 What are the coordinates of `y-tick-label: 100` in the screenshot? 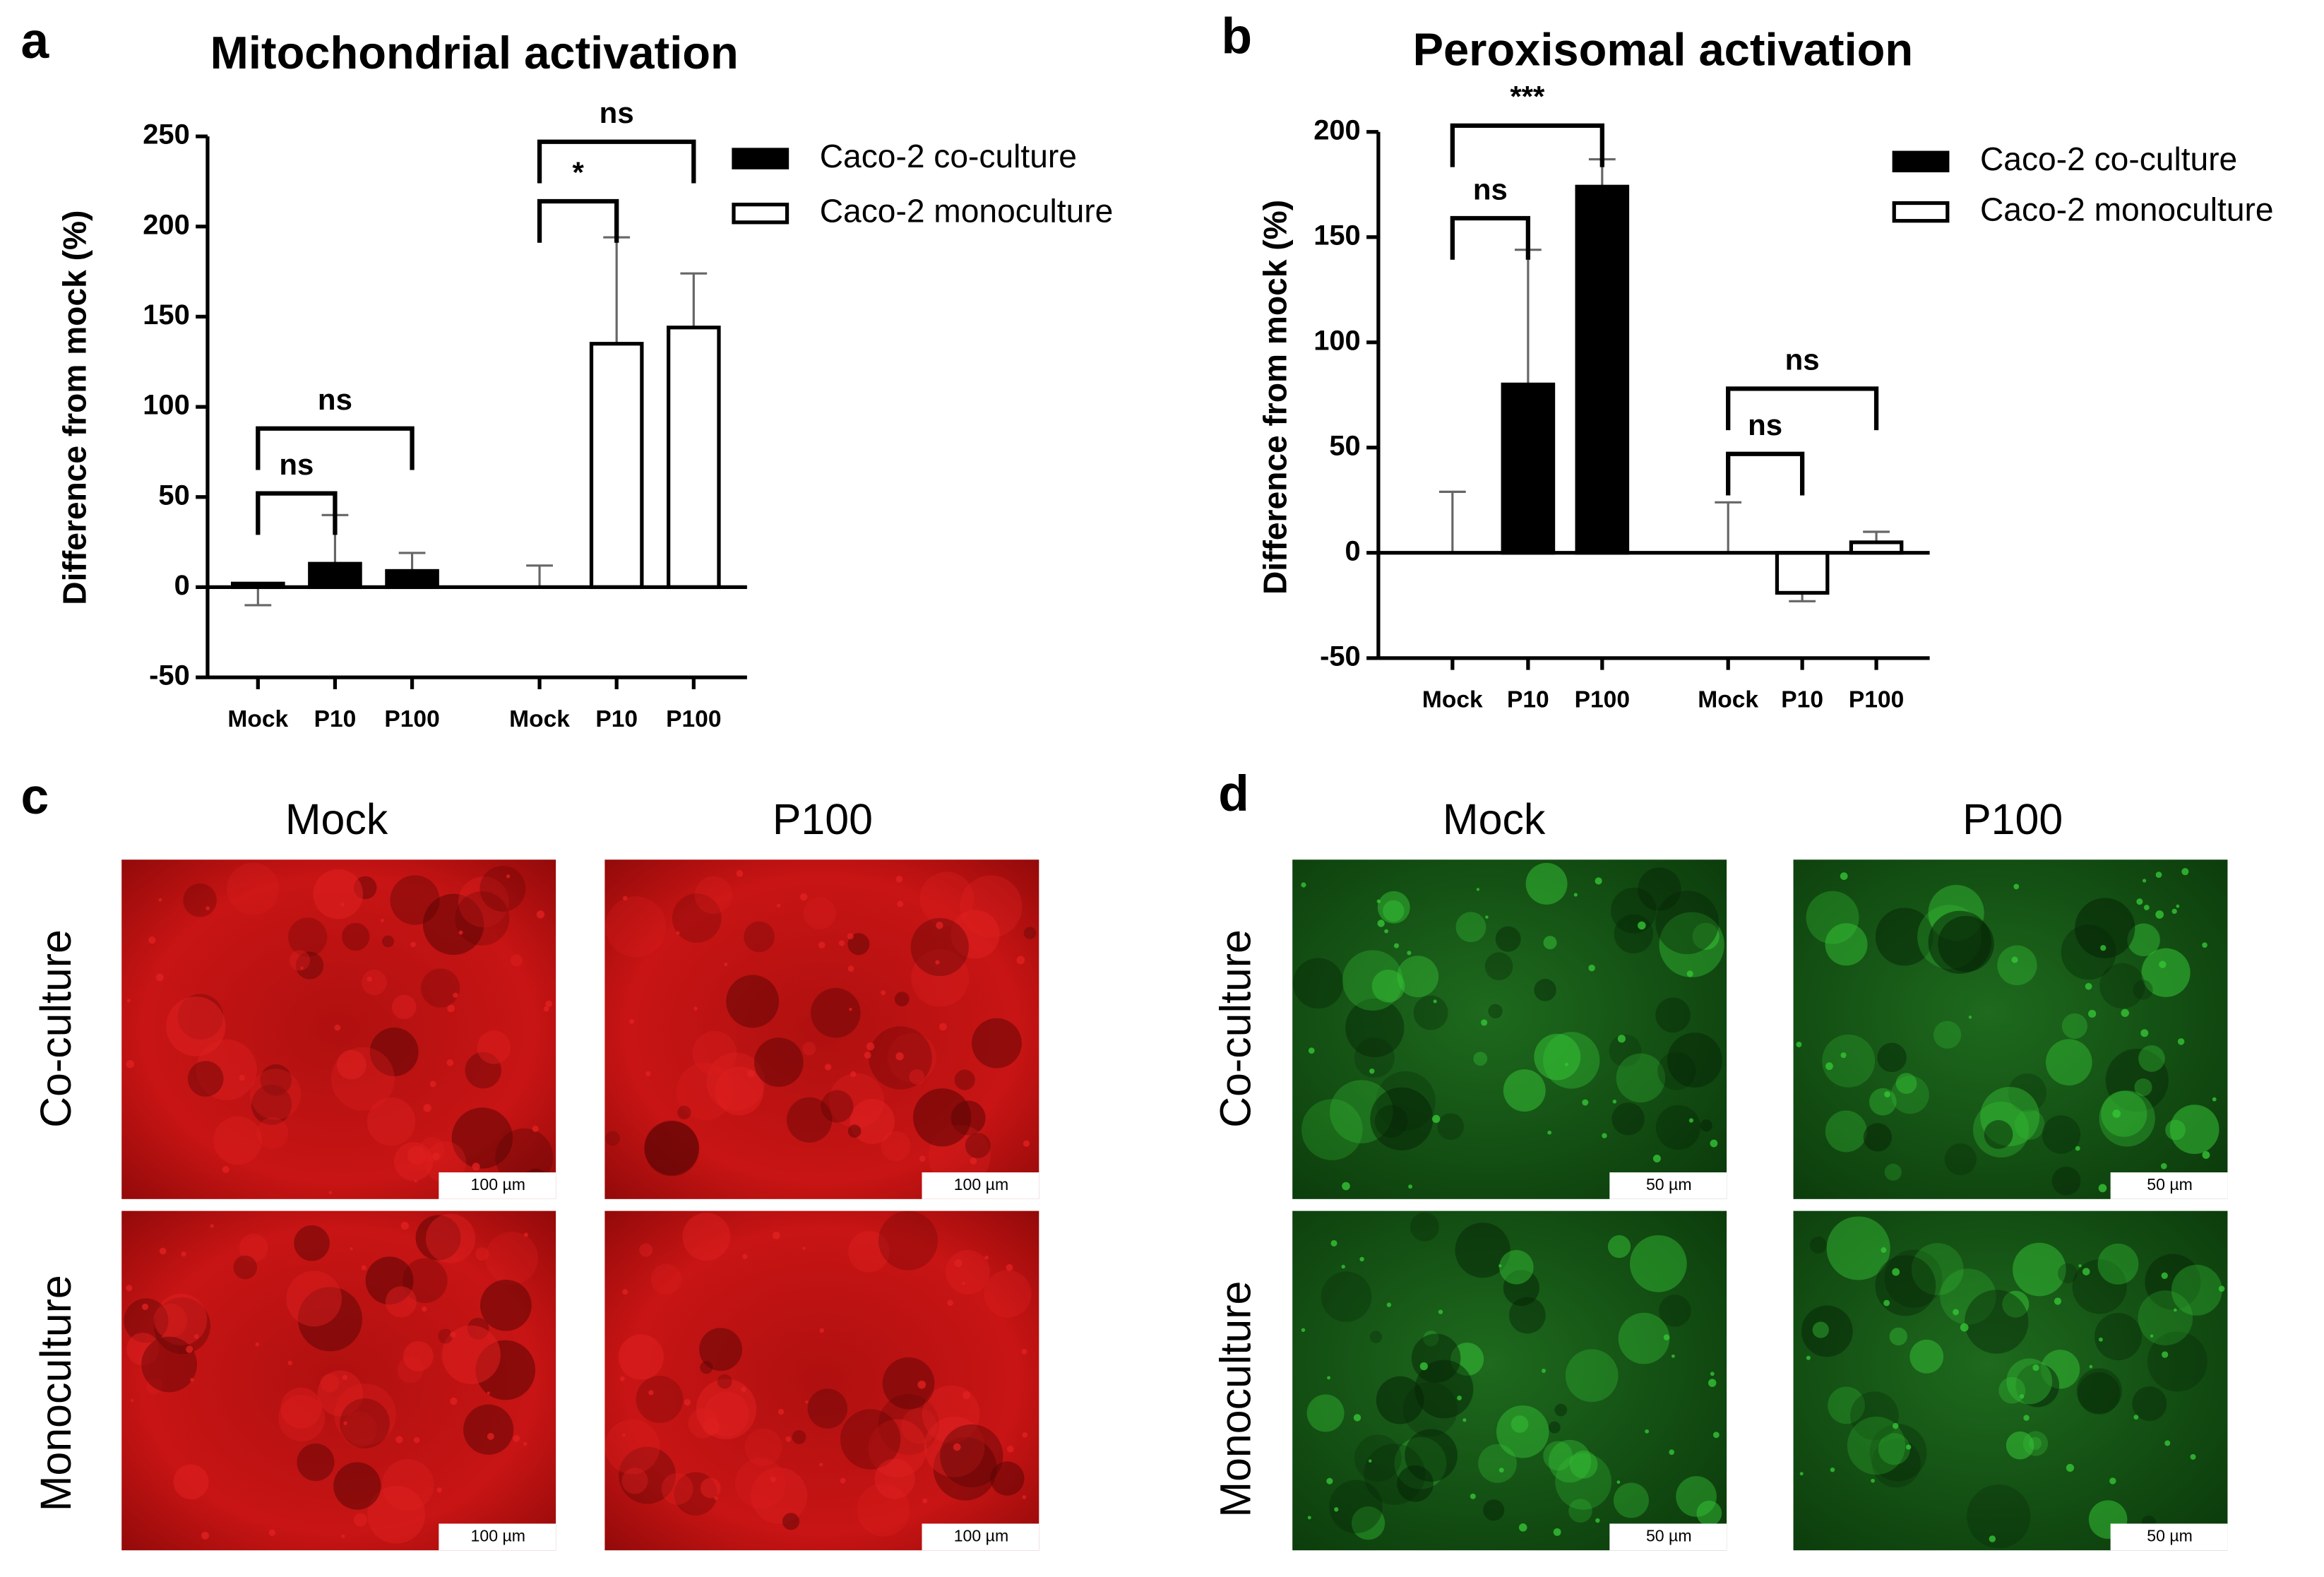 It's located at (166, 406).